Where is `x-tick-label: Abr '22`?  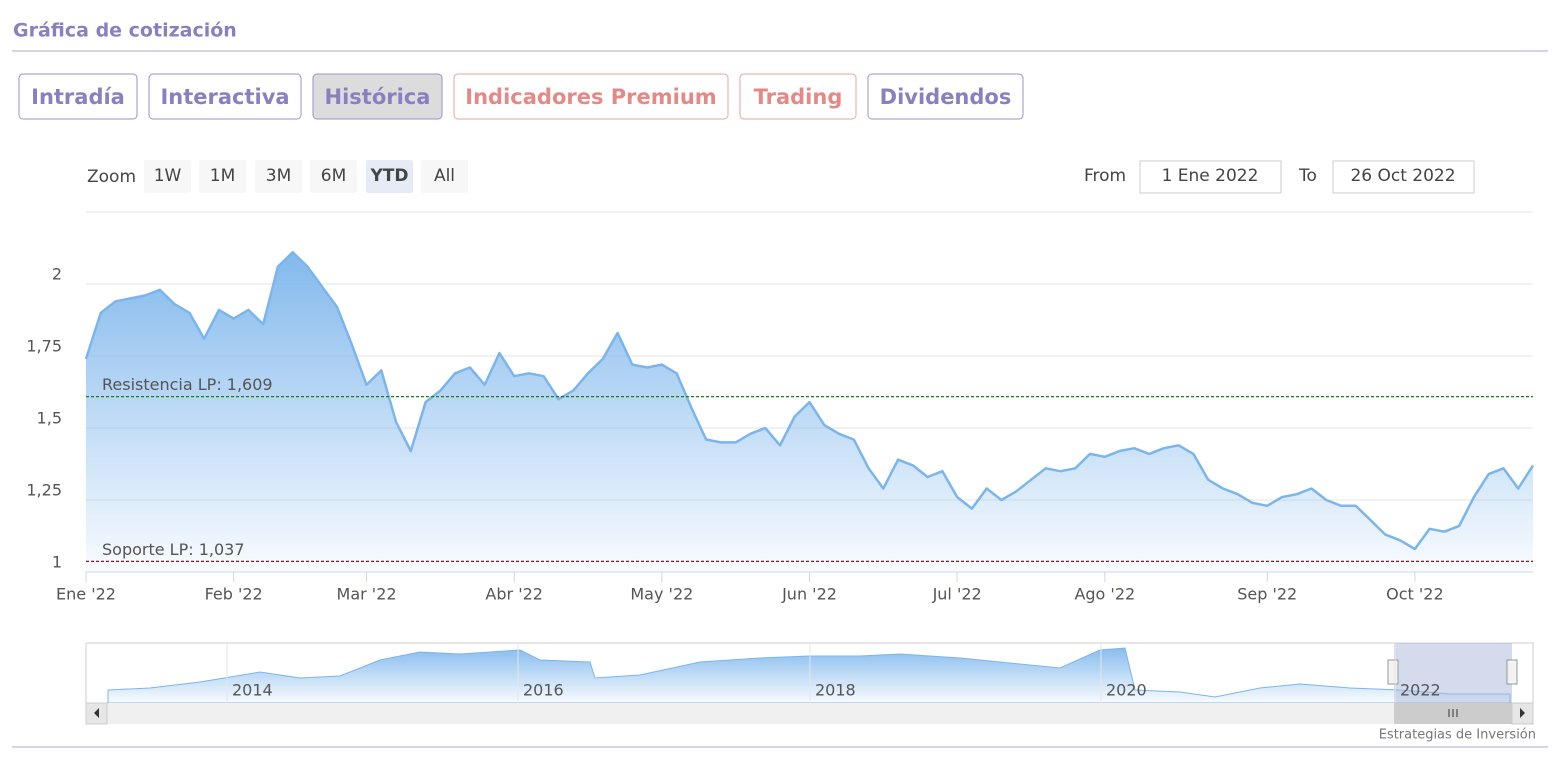 x-tick-label: Abr '22 is located at coordinates (514, 594).